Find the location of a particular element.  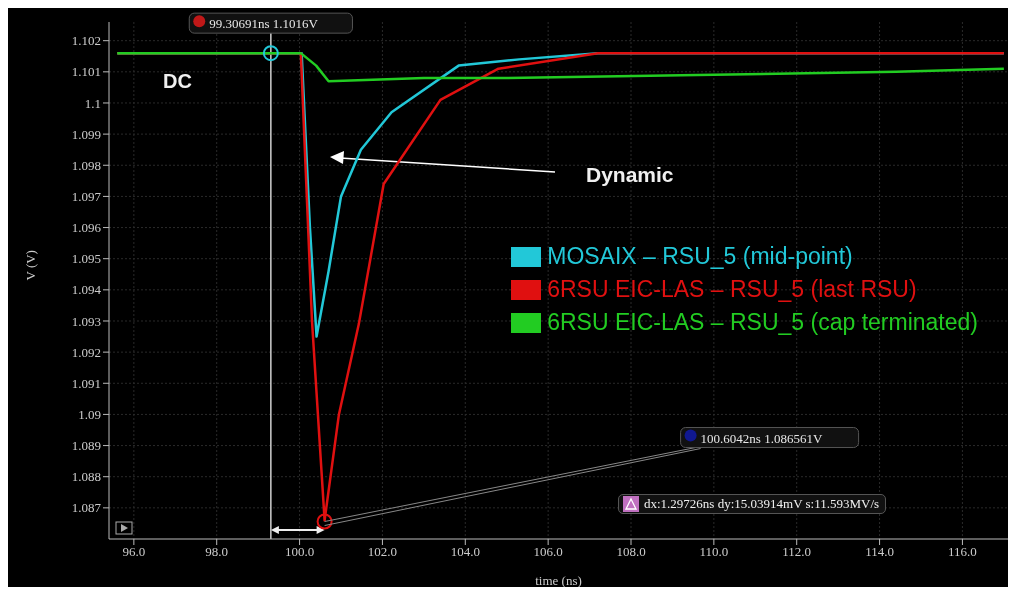

annotation: DC is located at coordinates (177, 81).